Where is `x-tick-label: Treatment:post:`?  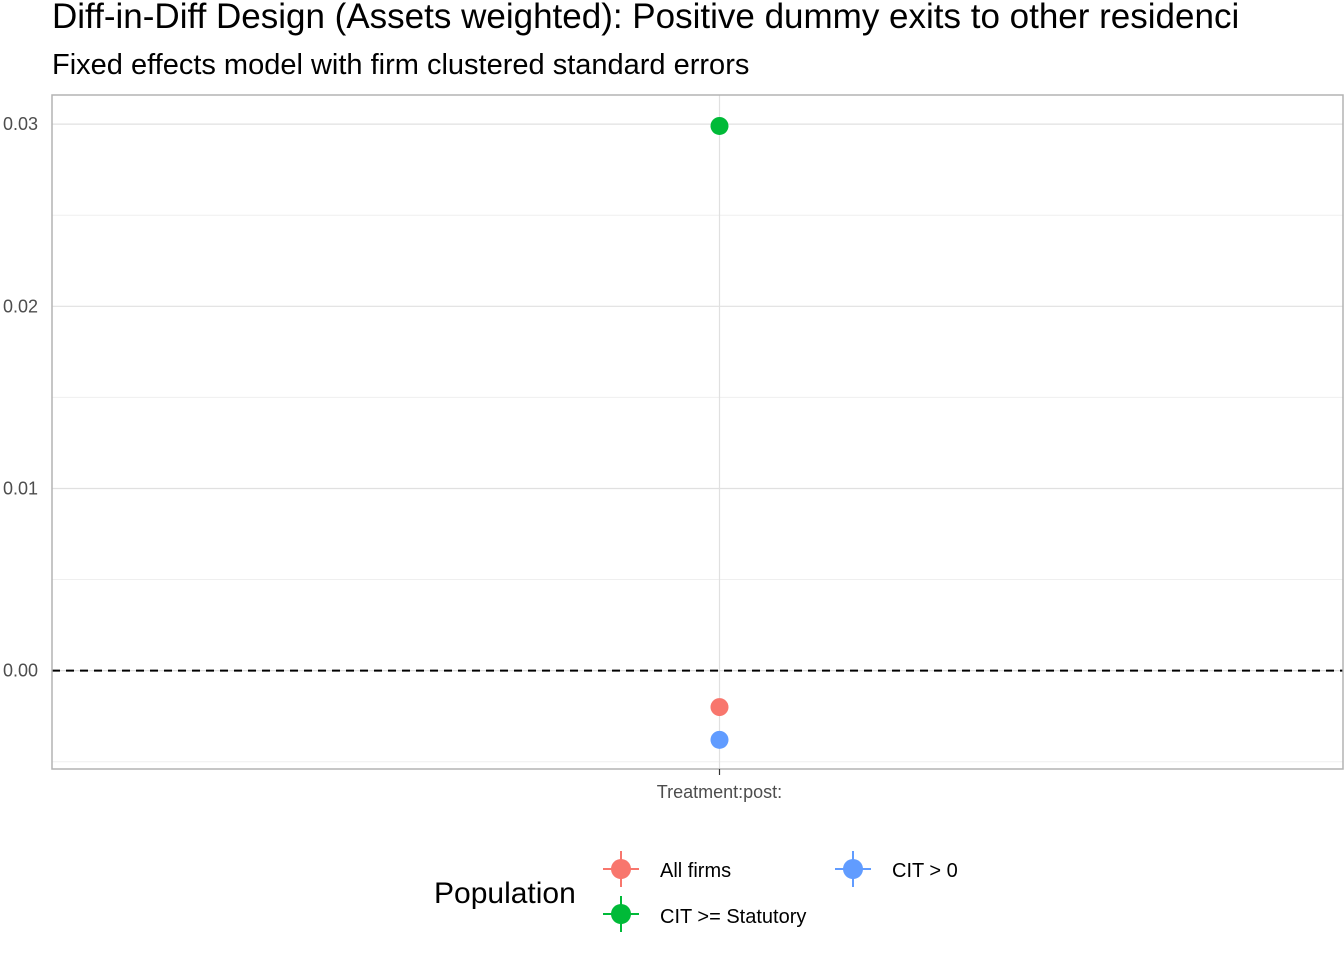
x-tick-label: Treatment:post: is located at coordinates (719, 792).